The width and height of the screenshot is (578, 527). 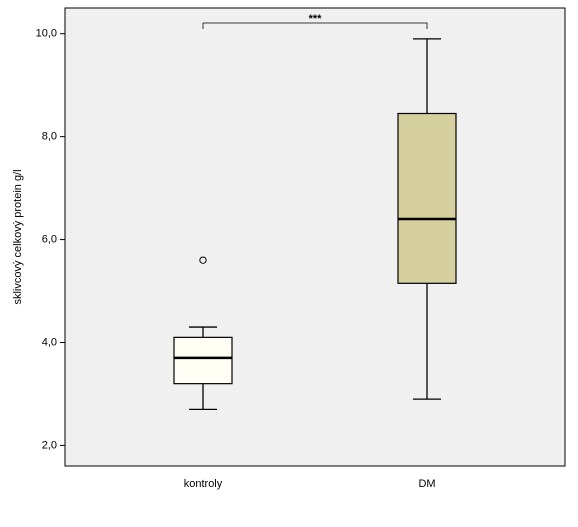 What do you see at coordinates (18, 236) in the screenshot?
I see `y-axis-label: sklivcový celkový protein g/l` at bounding box center [18, 236].